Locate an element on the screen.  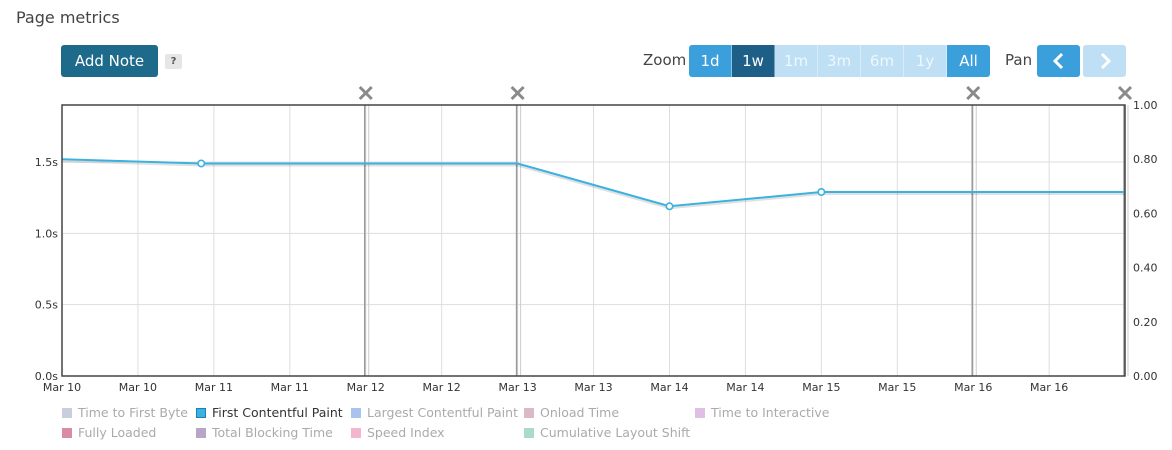
legend-label: Cumulative Layout Shift is located at coordinates (615, 432).